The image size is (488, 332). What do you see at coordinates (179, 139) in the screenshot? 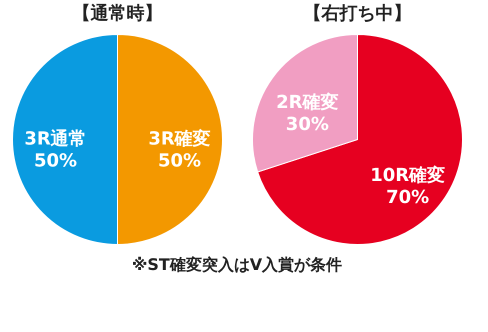
I see `slice-label: 3R確変` at bounding box center [179, 139].